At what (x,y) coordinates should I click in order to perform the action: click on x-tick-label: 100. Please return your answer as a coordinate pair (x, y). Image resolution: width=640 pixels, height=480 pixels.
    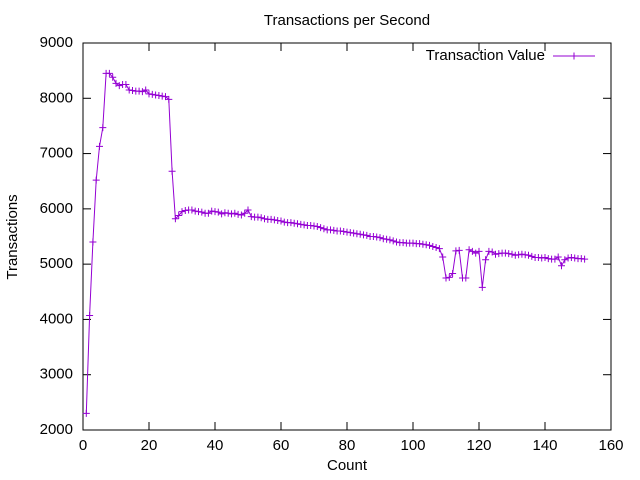
    Looking at the image, I should click on (412, 445).